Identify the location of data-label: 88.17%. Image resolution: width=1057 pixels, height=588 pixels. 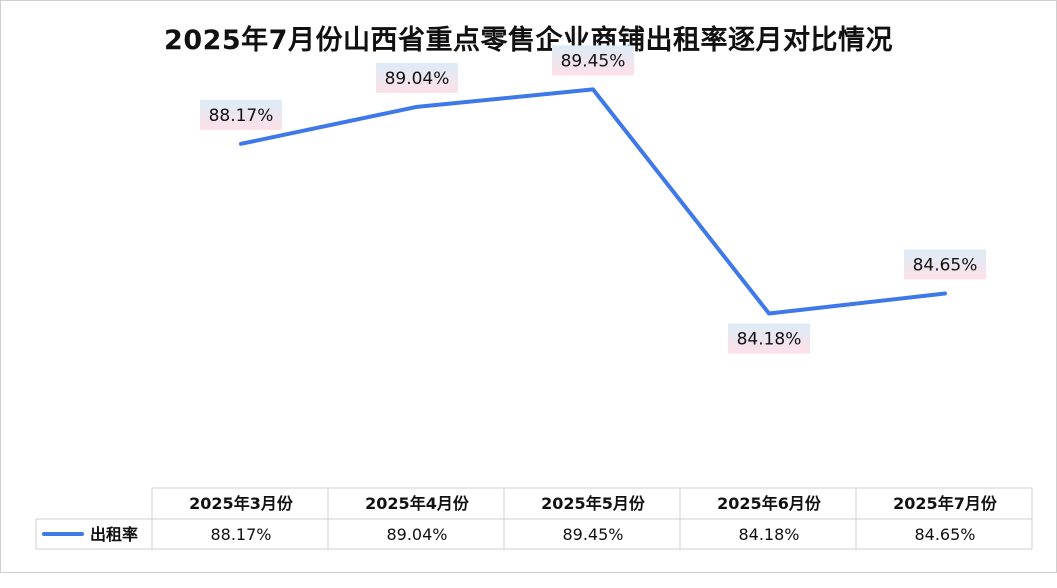
(241, 114).